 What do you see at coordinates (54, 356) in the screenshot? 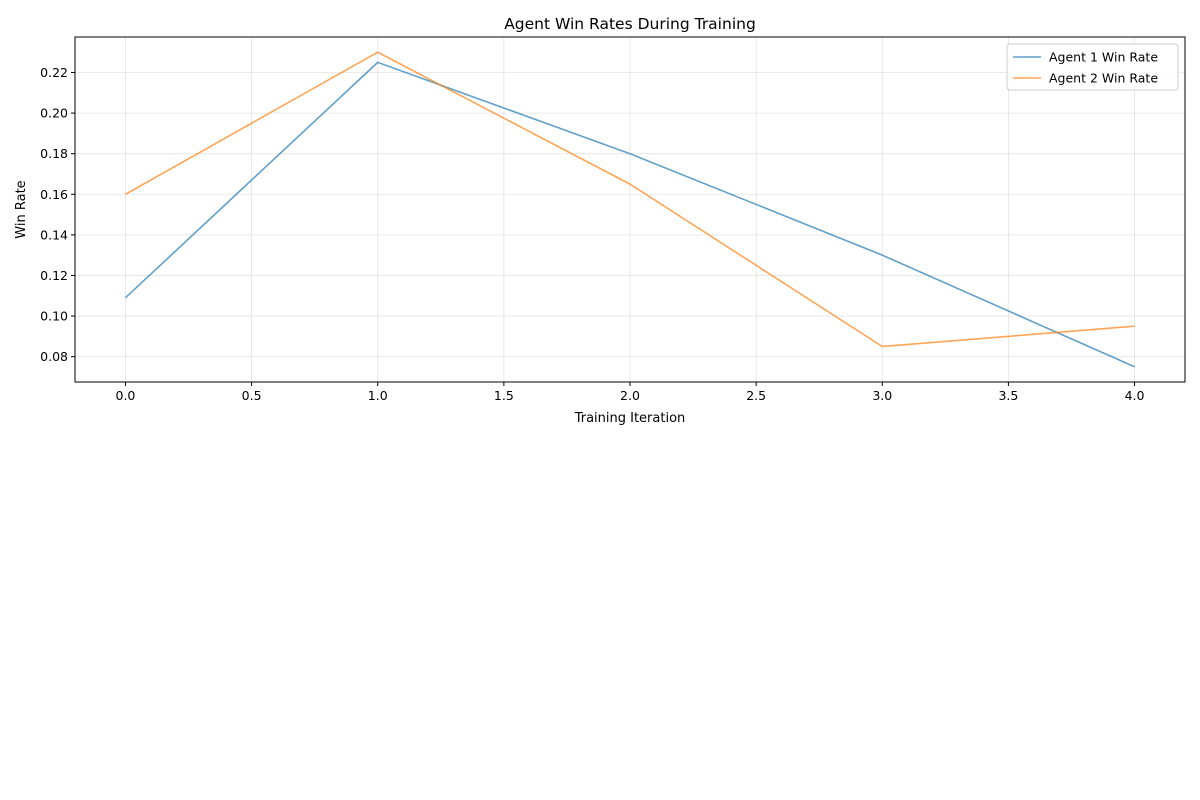
I see `y-tick-label: 0.08` at bounding box center [54, 356].